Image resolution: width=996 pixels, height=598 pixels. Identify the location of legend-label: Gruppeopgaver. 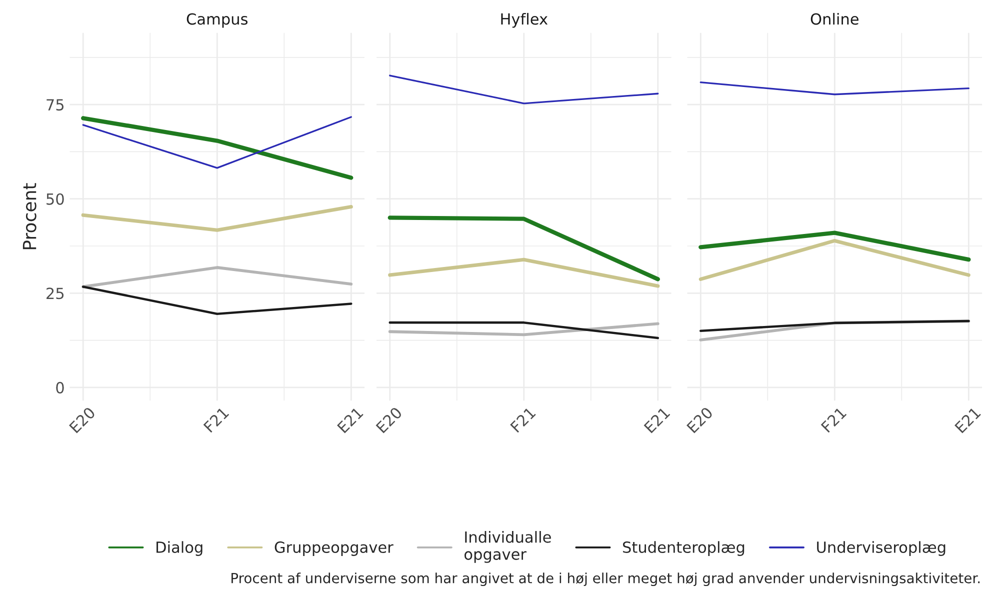
(334, 548).